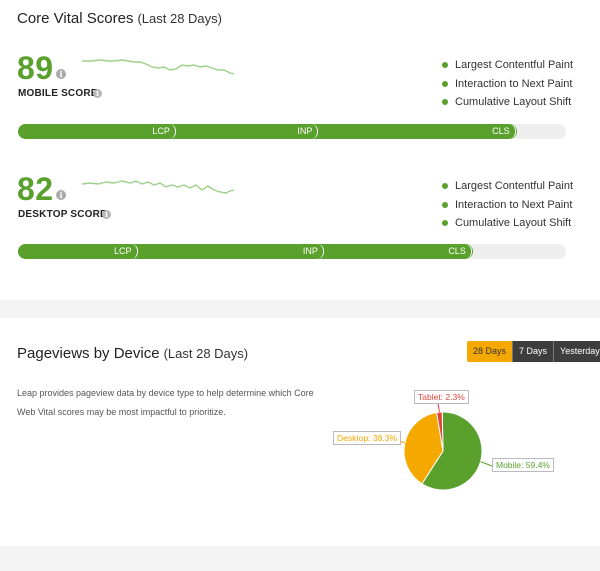 The image size is (600, 571). I want to click on mobile-vitals-bar: LCP INP CLS, so click(292, 131).